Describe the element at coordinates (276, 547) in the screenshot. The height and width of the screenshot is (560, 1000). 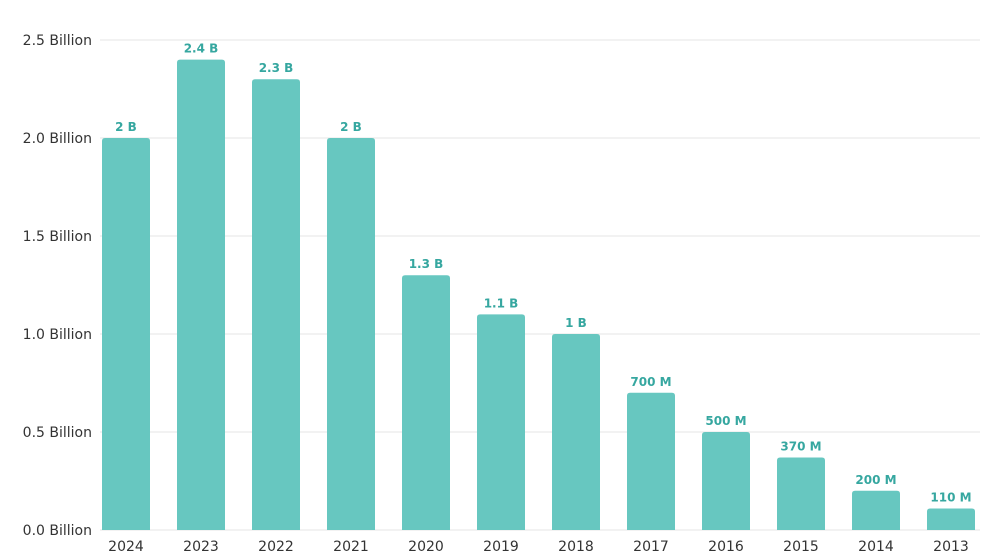
I see `x-tick-label: 2022` at that location.